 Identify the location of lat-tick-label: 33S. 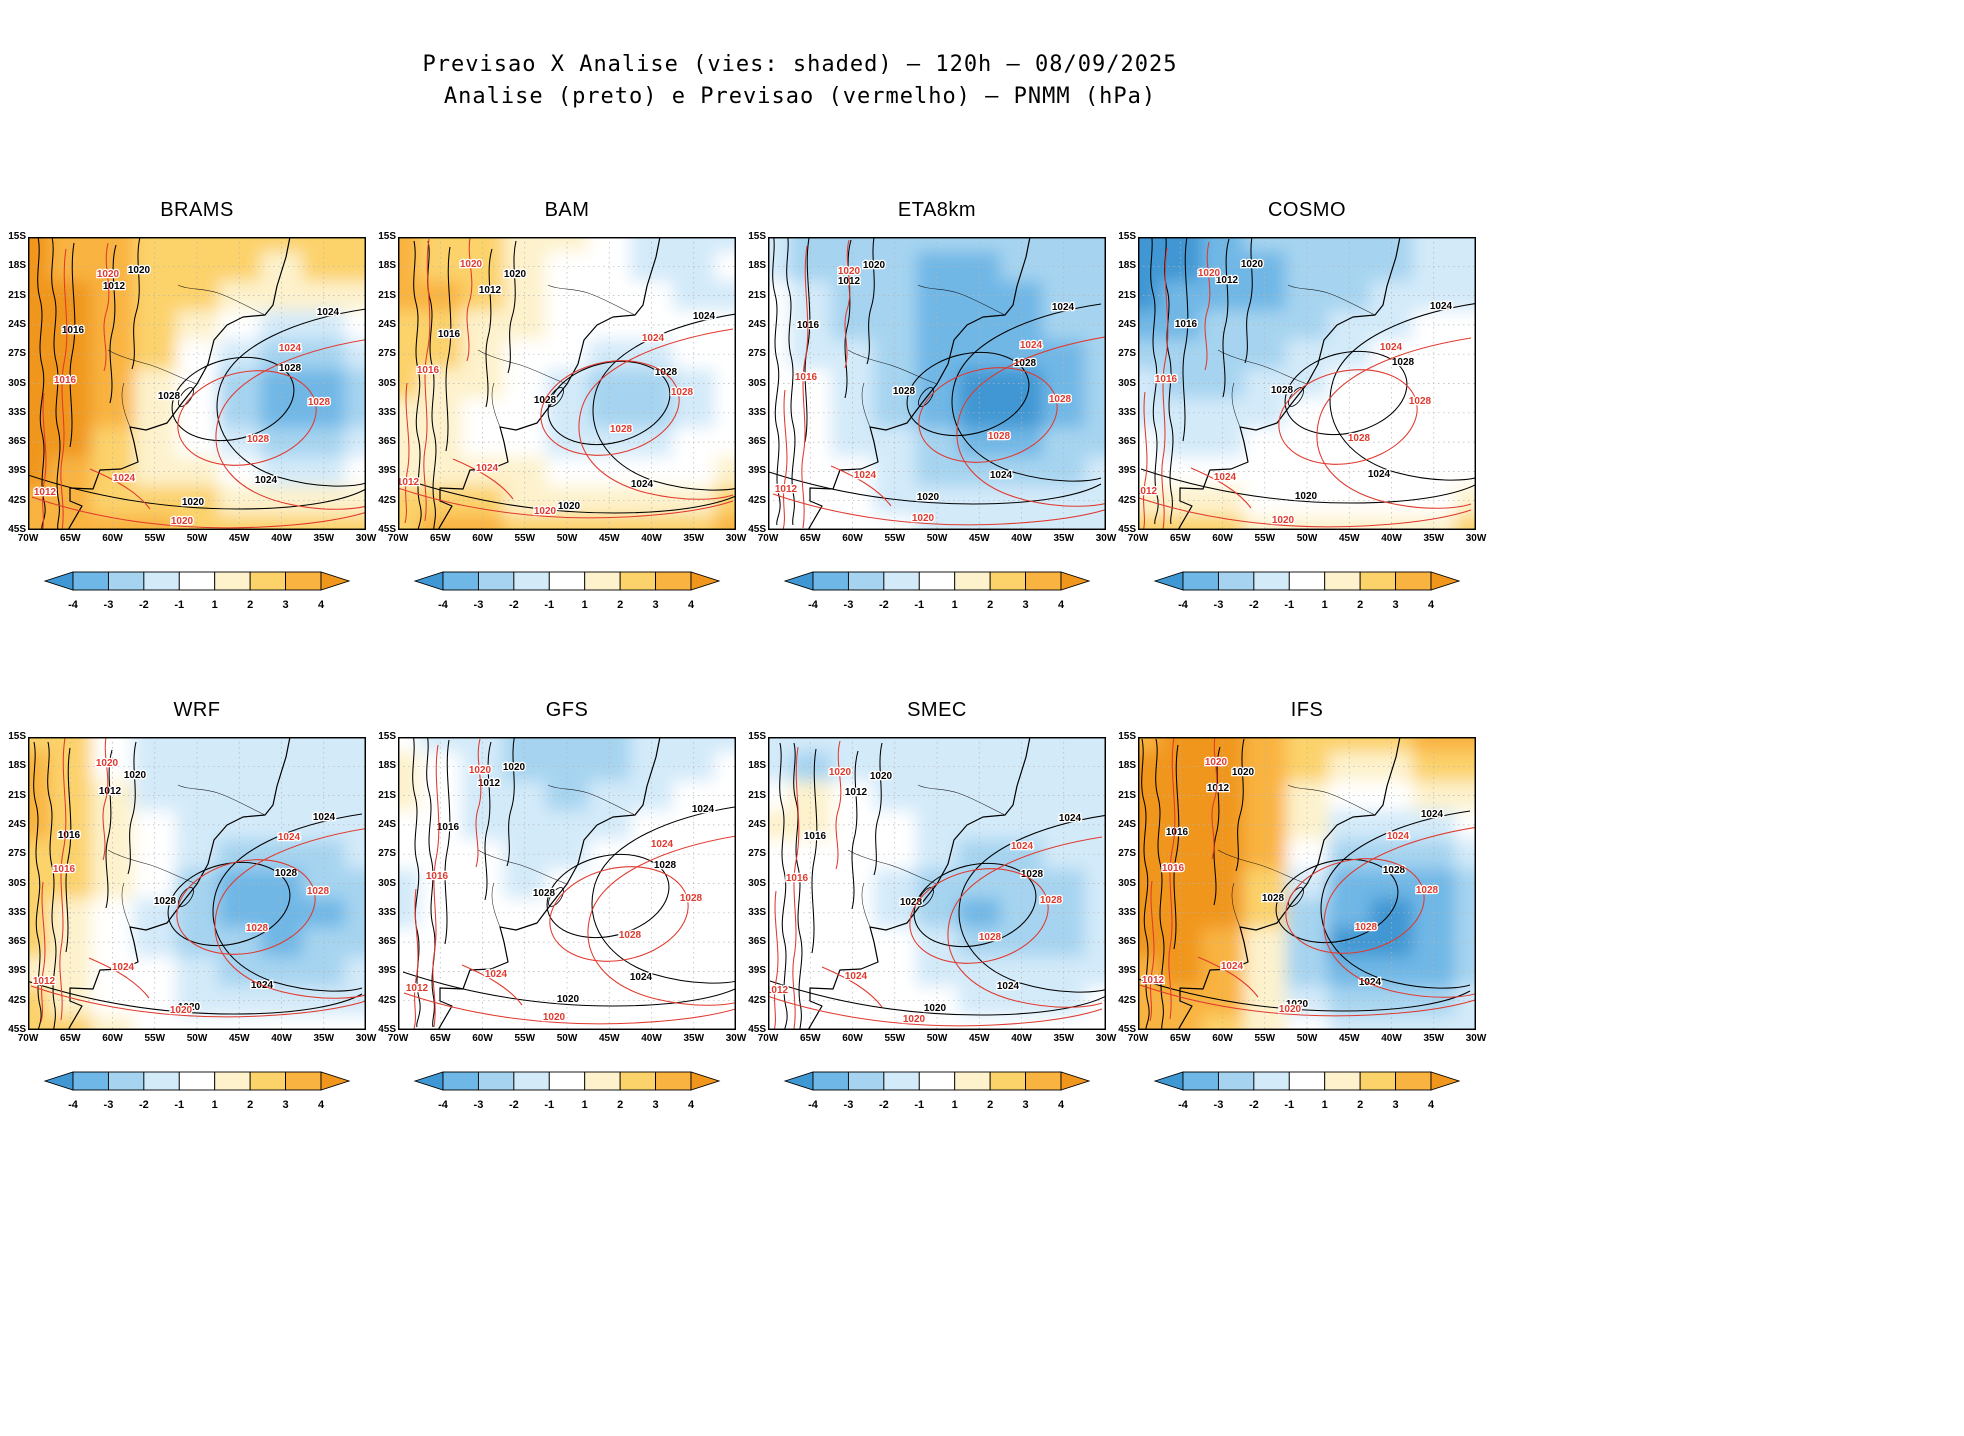
(387, 912).